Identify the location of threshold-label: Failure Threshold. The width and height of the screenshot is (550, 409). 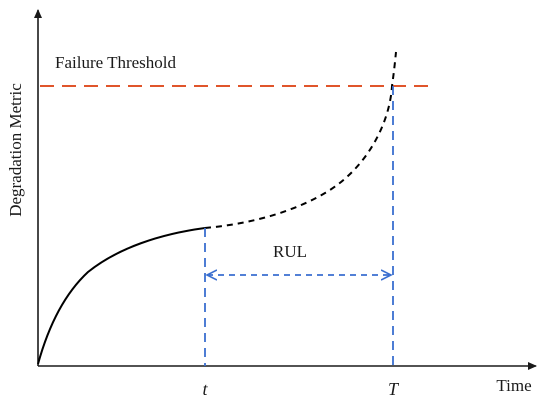
(116, 62).